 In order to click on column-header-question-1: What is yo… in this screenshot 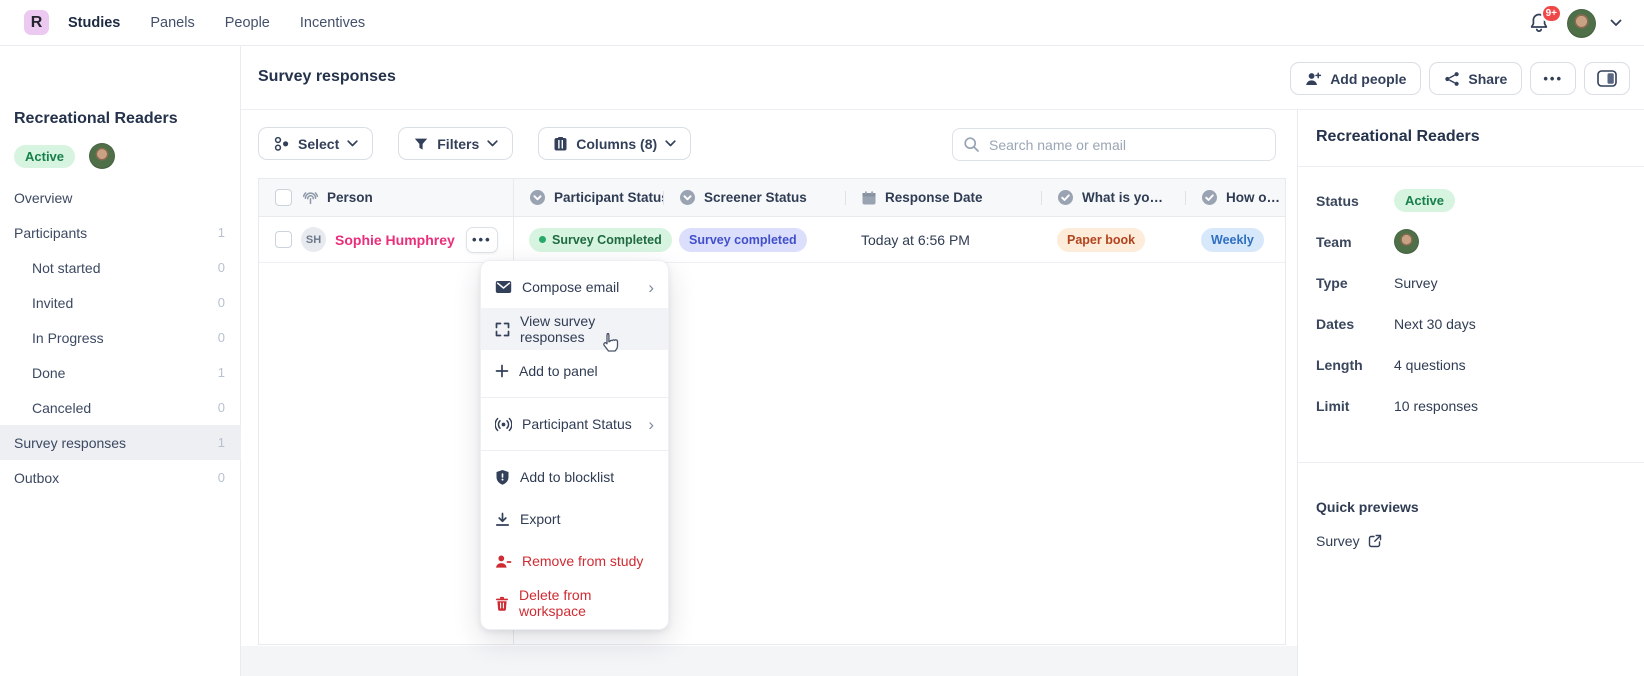, I will do `click(1113, 197)`.